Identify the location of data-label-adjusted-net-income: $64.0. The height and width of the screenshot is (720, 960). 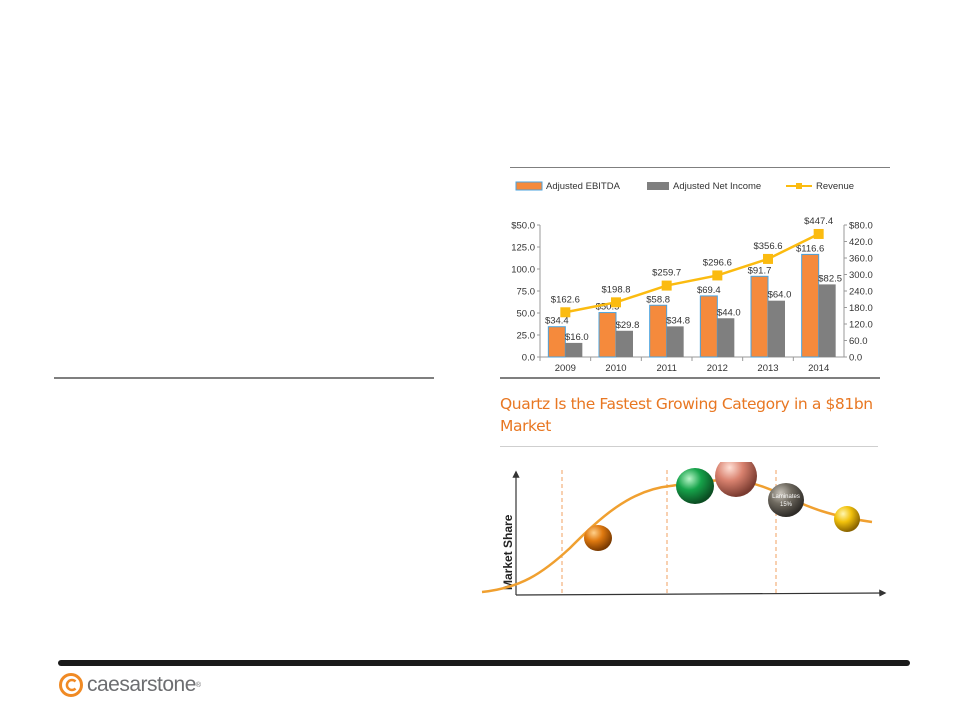
(780, 295).